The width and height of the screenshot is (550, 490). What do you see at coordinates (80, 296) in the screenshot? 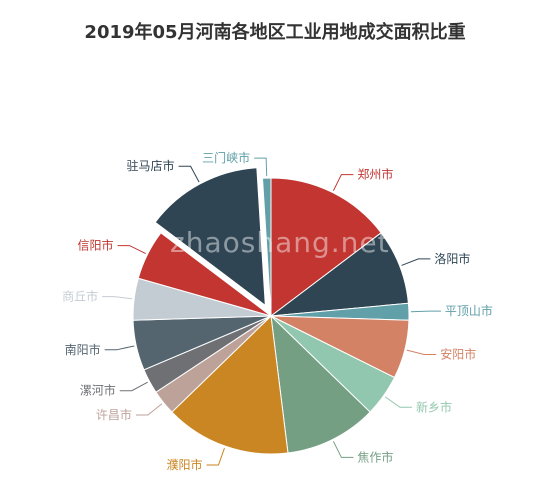
I see `slice-label-10: 商丘市` at bounding box center [80, 296].